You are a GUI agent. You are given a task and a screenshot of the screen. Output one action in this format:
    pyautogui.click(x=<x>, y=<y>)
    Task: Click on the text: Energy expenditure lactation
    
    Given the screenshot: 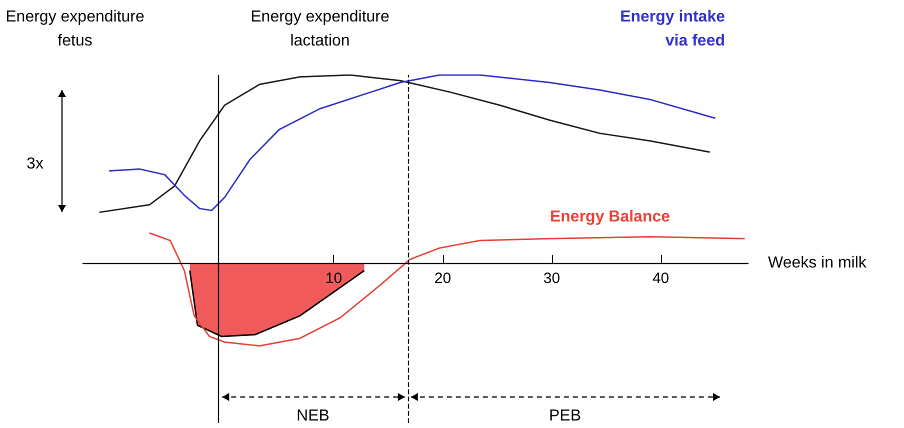 What is the action you would take?
    pyautogui.click(x=320, y=29)
    